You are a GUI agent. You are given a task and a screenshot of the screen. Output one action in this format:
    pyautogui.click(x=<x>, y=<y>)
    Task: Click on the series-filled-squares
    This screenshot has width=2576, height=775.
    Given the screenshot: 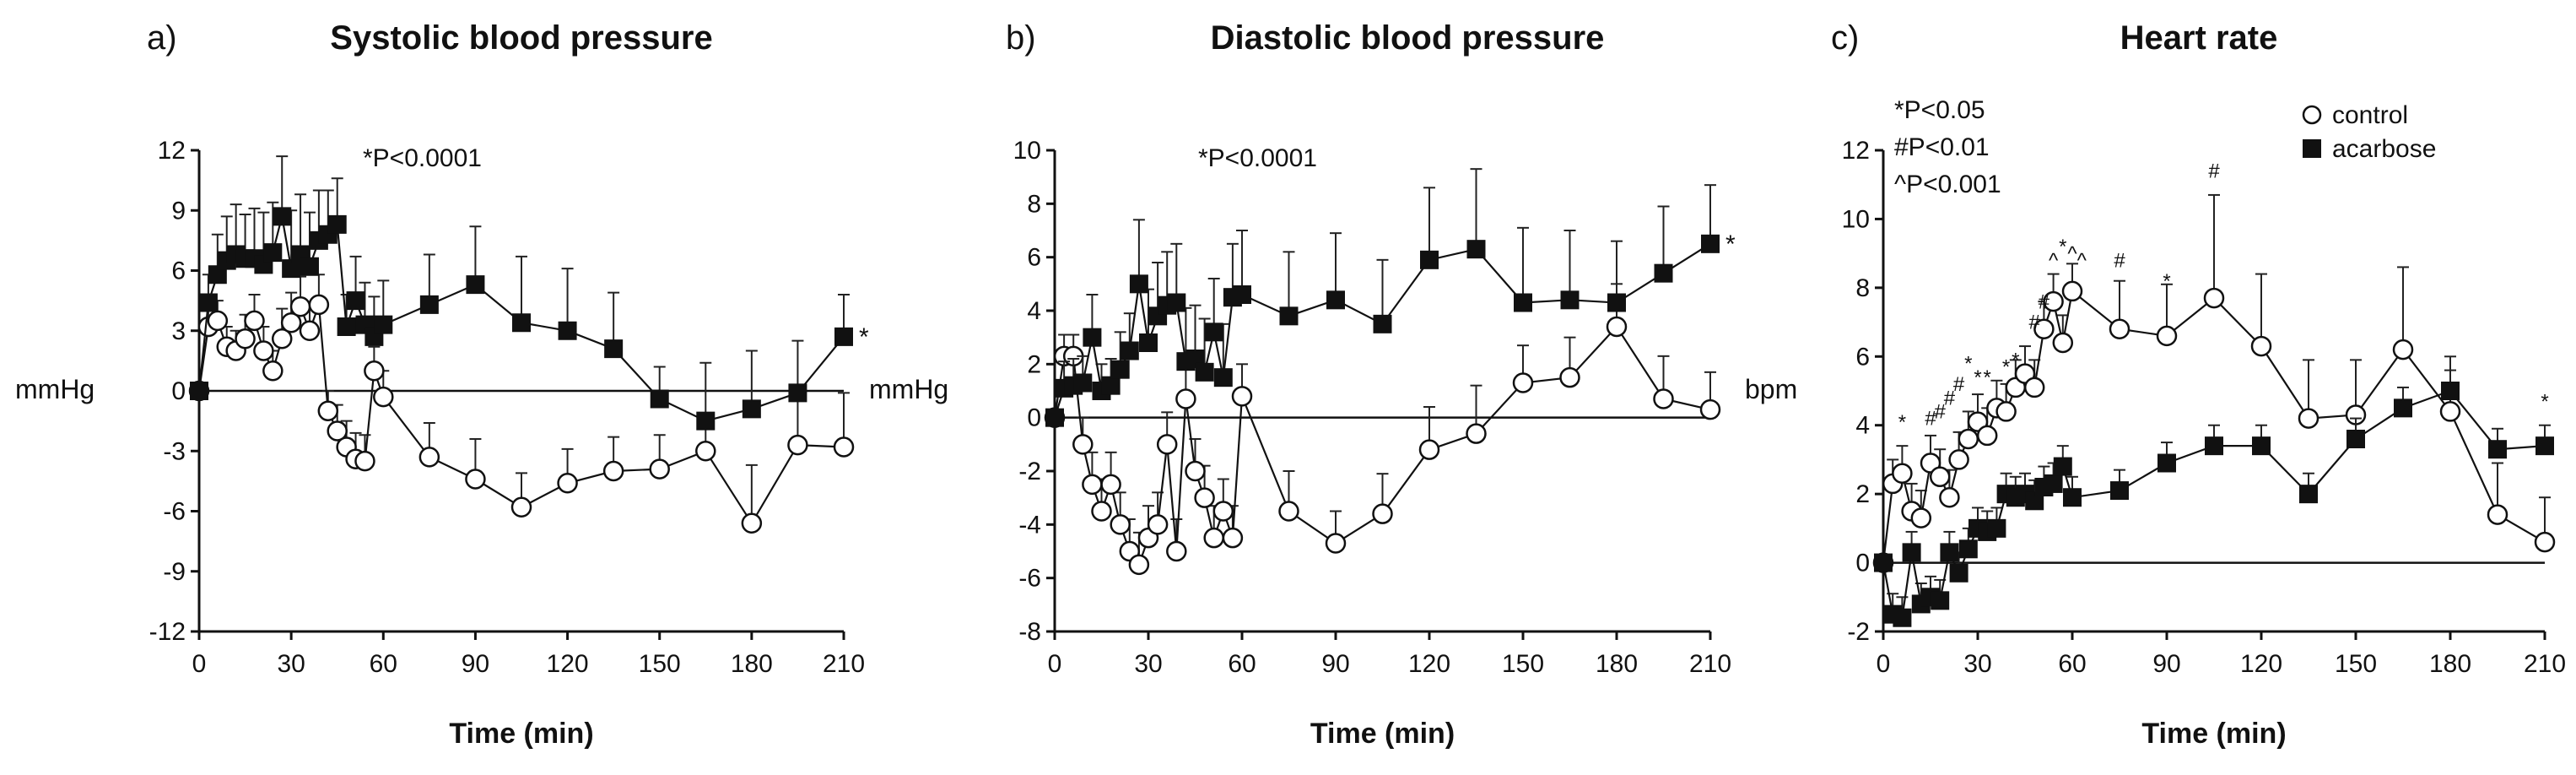 What is the action you would take?
    pyautogui.click(x=521, y=293)
    